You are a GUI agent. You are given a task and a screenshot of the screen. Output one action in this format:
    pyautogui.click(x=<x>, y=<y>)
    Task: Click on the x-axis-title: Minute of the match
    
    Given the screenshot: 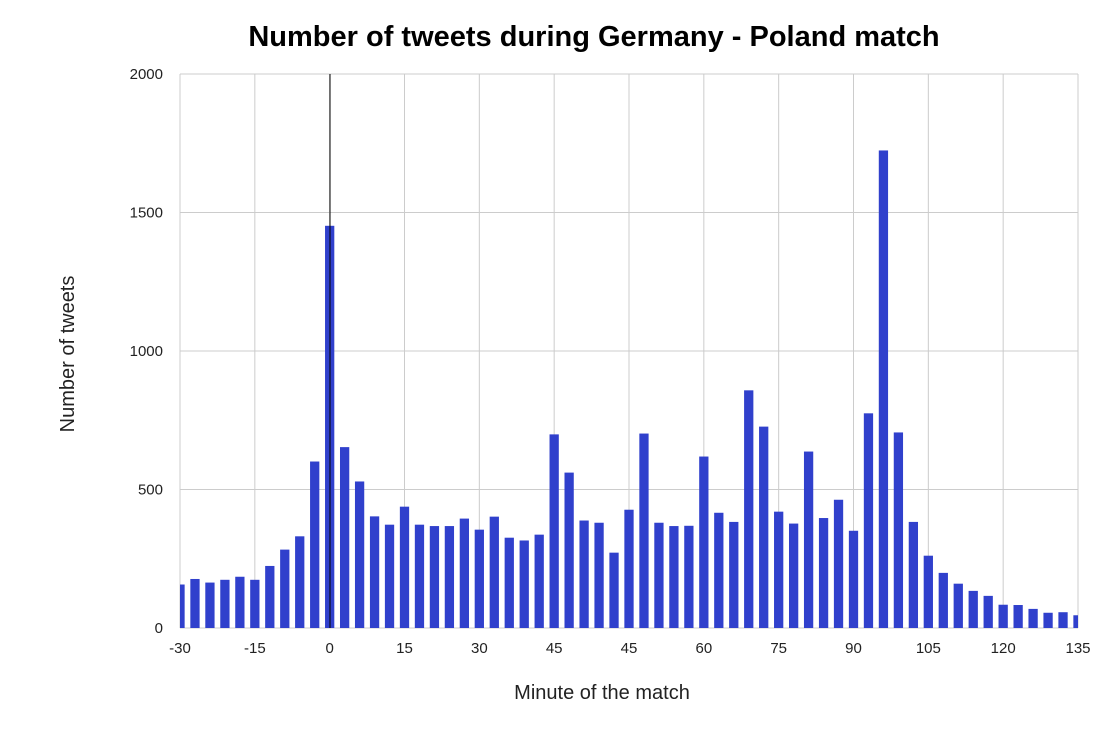 What is the action you would take?
    pyautogui.click(x=602, y=693)
    